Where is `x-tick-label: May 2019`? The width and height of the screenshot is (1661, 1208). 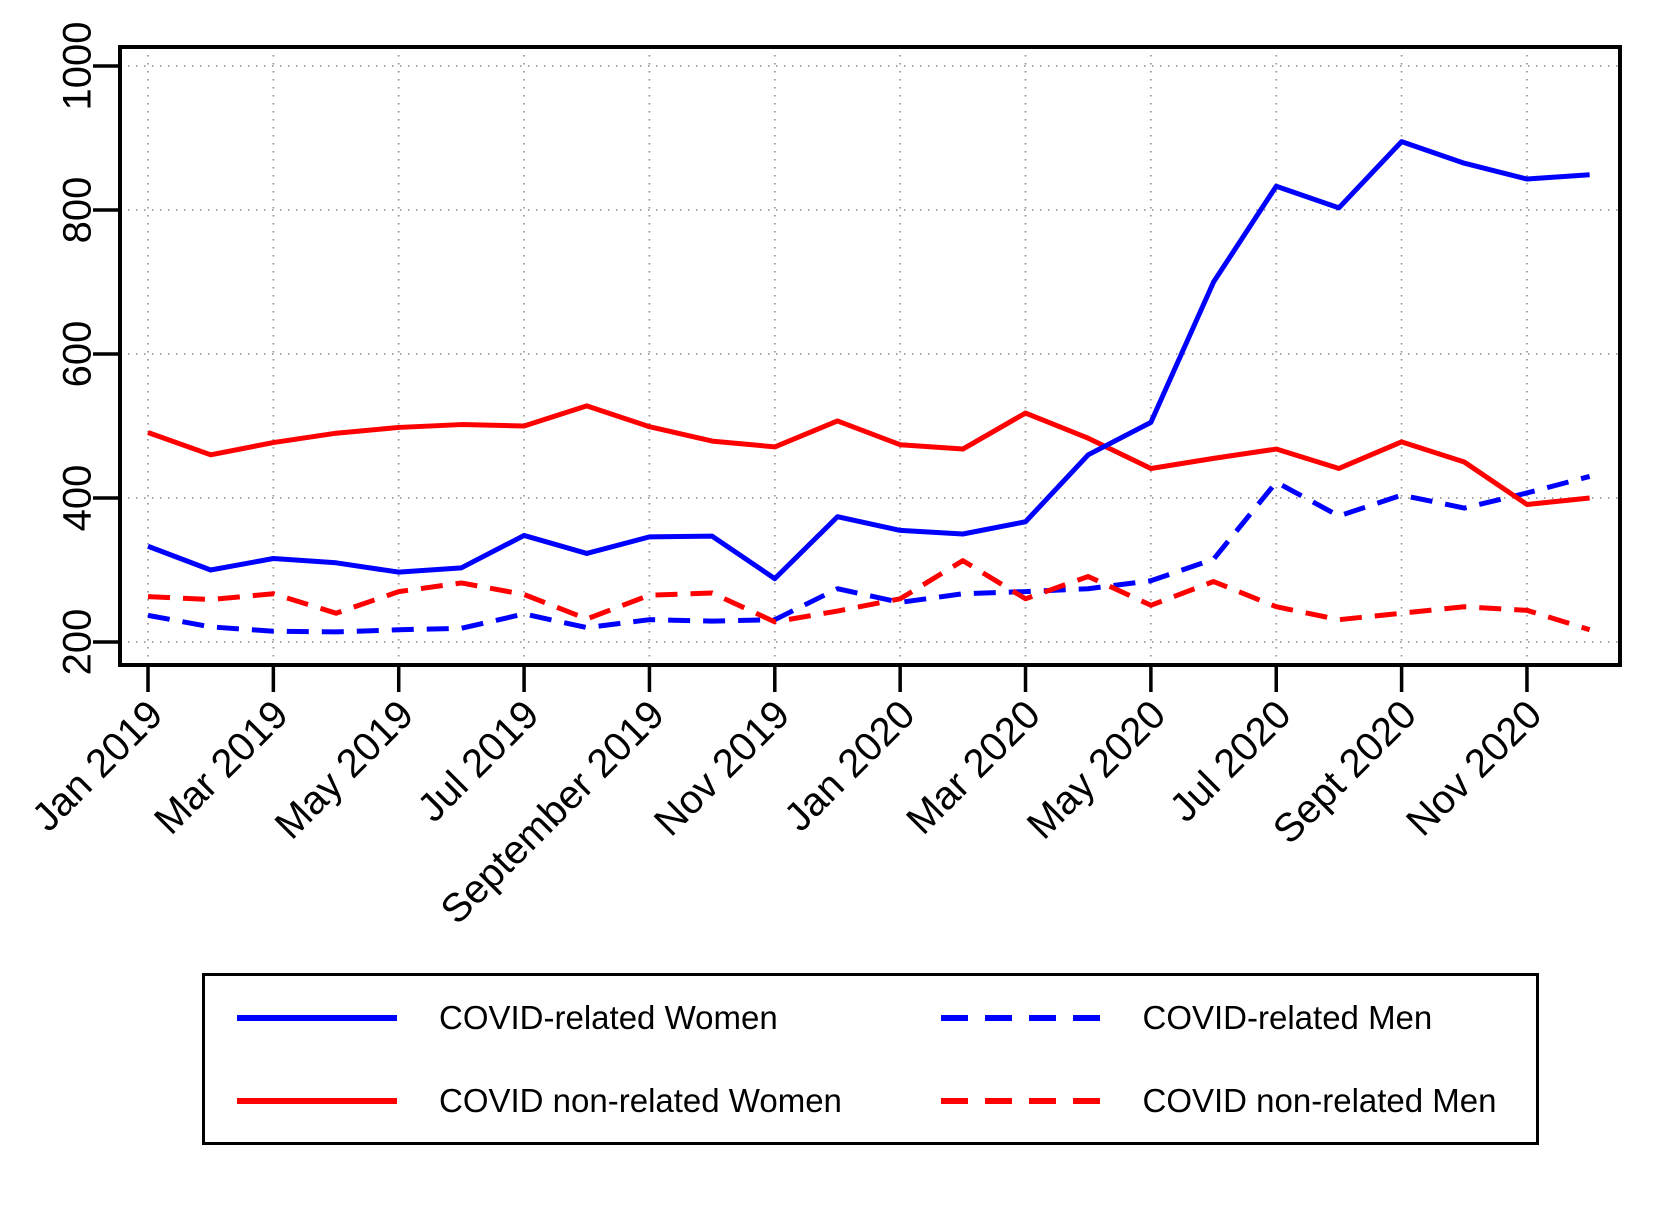 x-tick-label: May 2019 is located at coordinates (344, 769).